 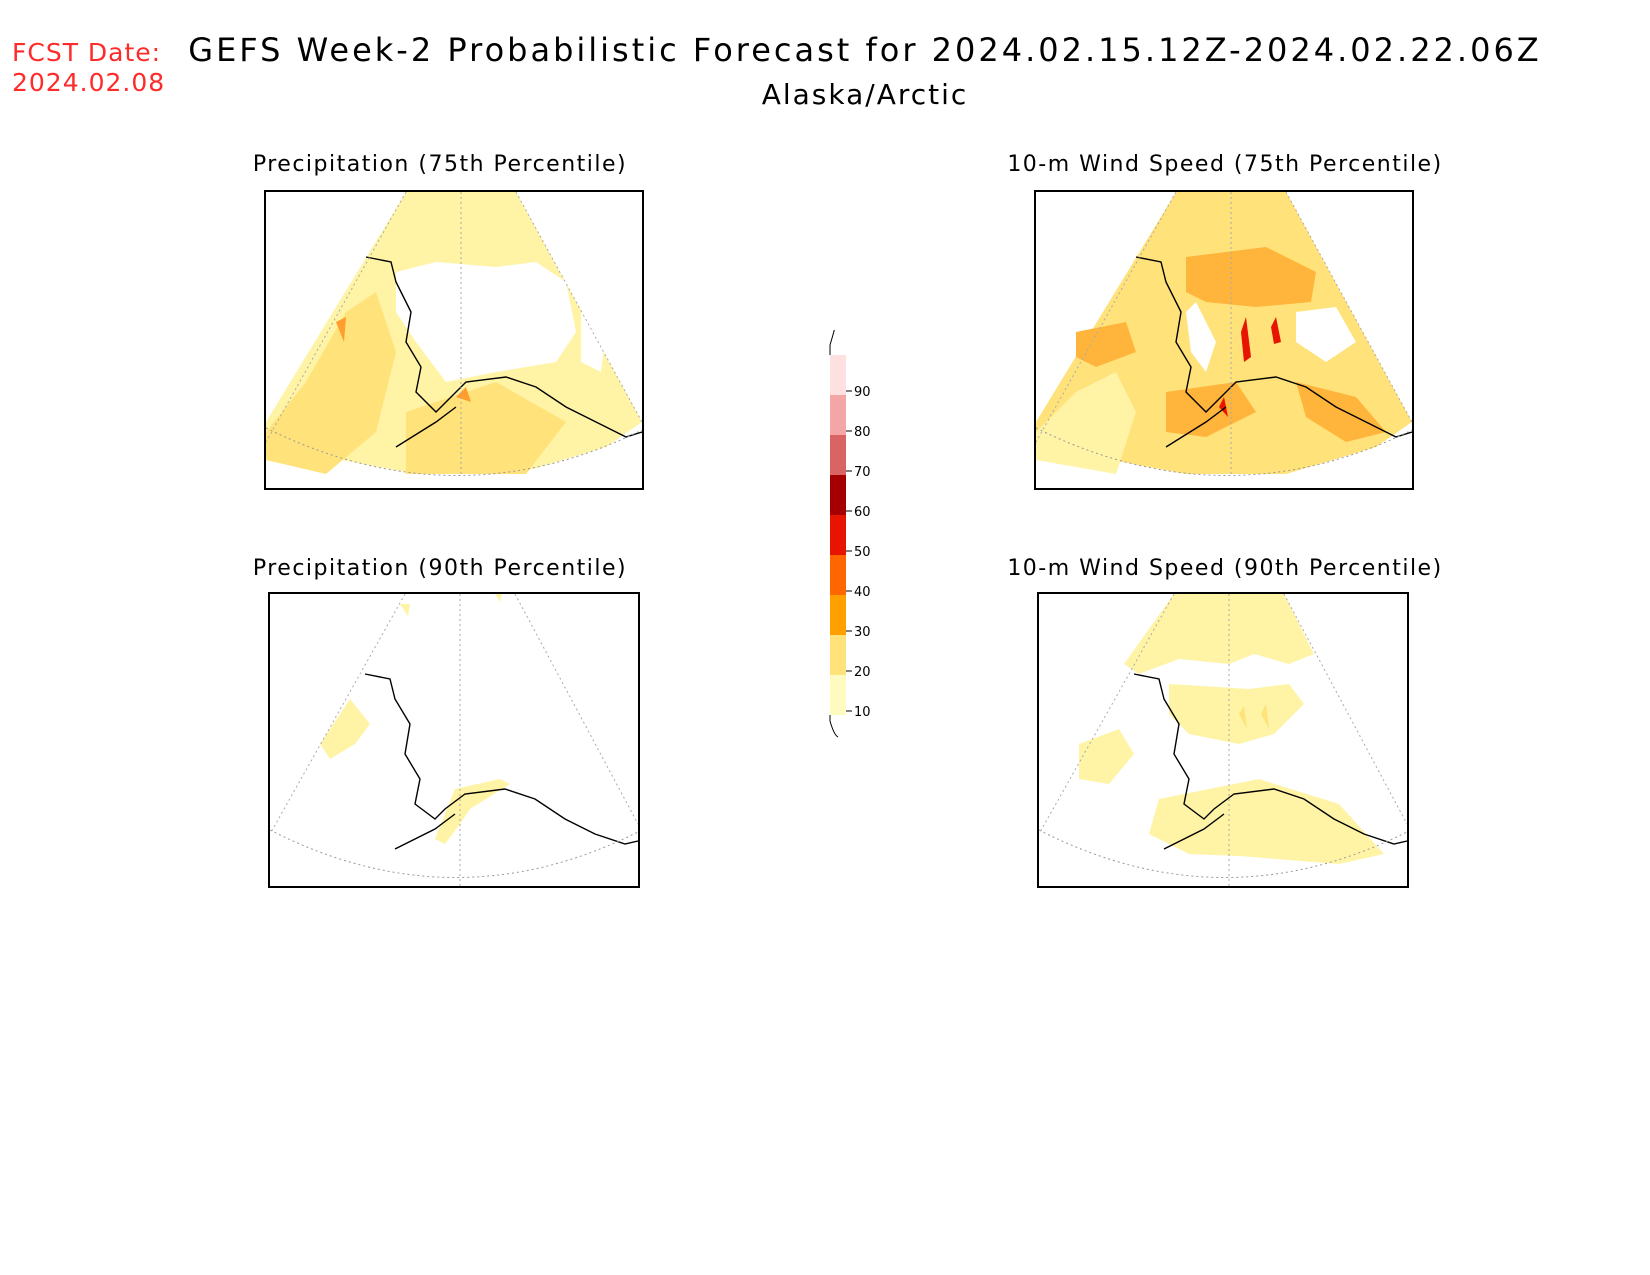 What do you see at coordinates (862, 512) in the screenshot?
I see `colorbar-tick-label: 60` at bounding box center [862, 512].